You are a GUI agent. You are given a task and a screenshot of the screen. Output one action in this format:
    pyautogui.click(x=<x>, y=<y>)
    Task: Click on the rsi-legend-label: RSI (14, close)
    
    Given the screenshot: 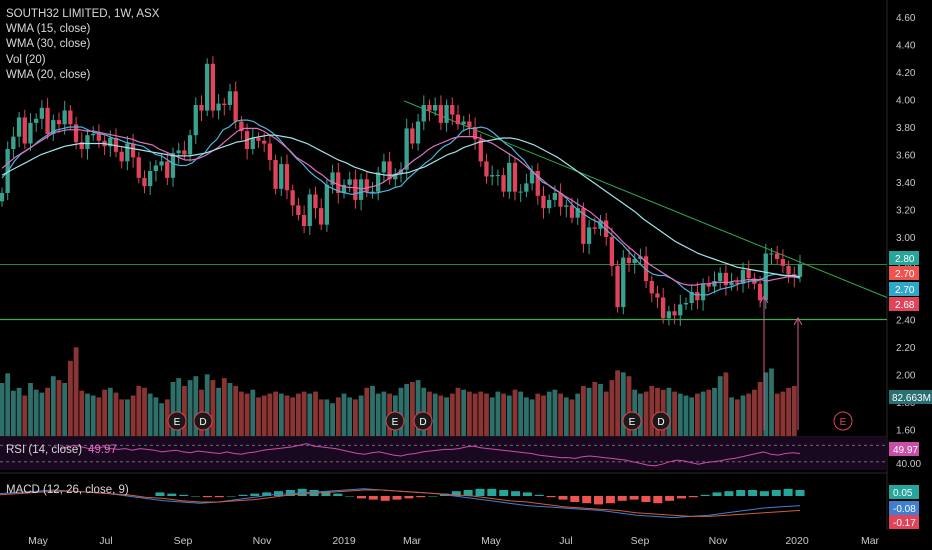 What is the action you would take?
    pyautogui.click(x=44, y=450)
    